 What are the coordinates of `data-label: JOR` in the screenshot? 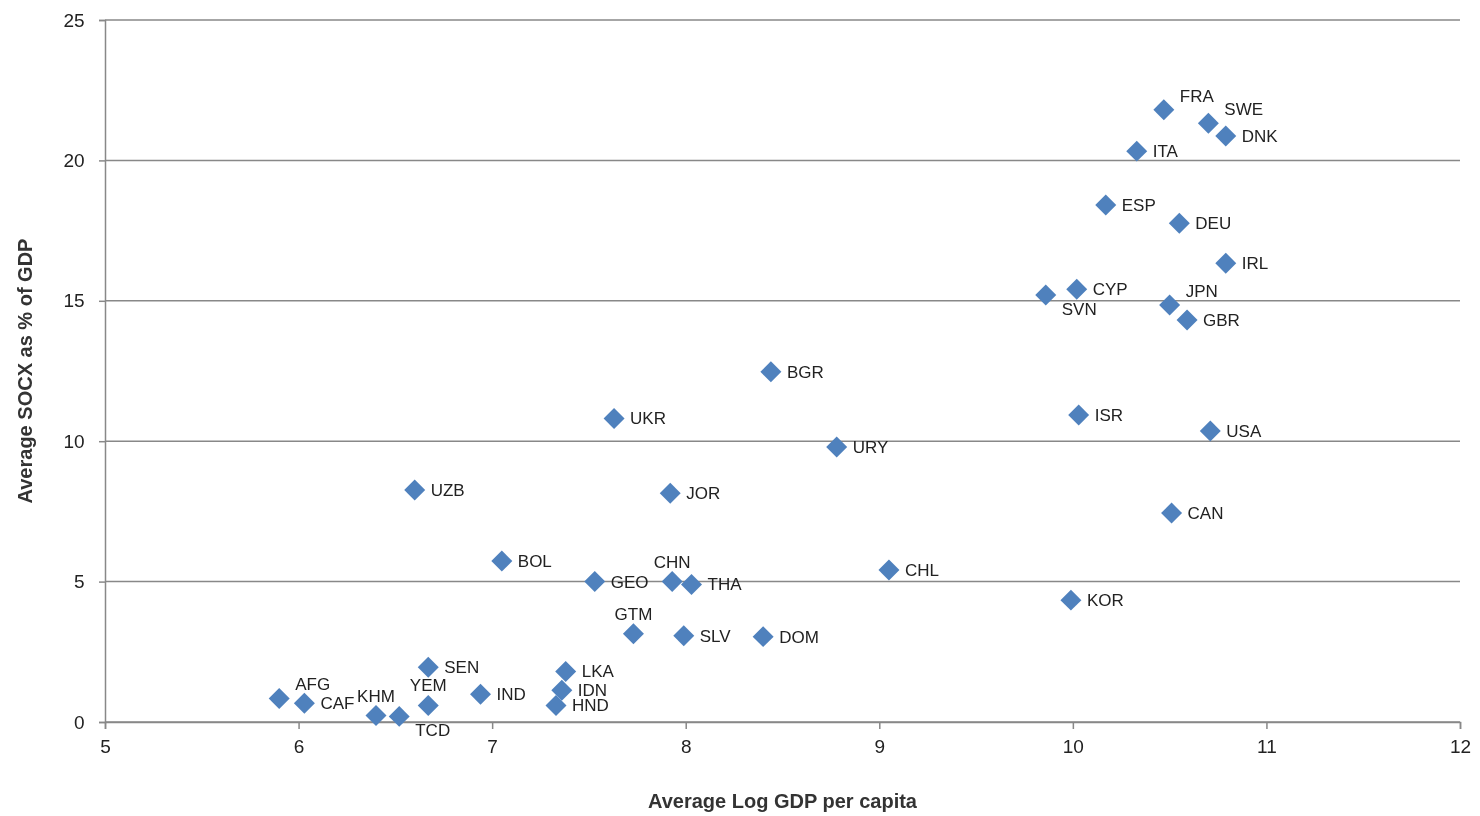 It's located at (703, 494).